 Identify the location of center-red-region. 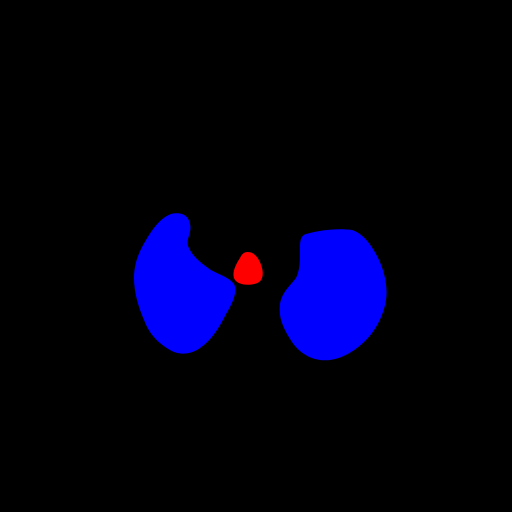
(248, 268).